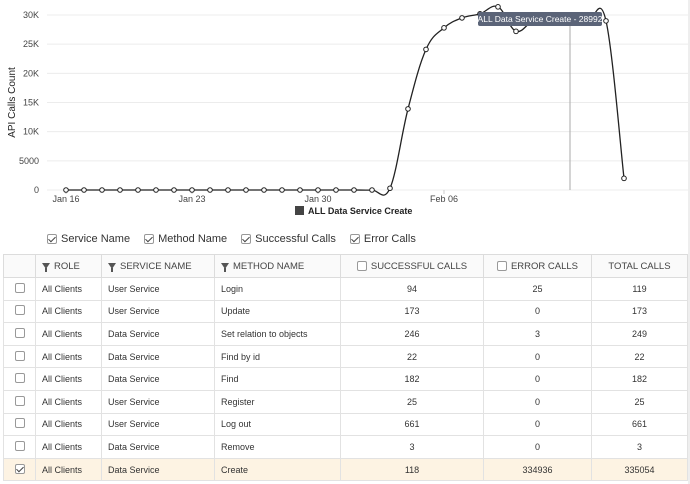 The image size is (690, 484). I want to click on y-tick-label: 15K, so click(31, 103).